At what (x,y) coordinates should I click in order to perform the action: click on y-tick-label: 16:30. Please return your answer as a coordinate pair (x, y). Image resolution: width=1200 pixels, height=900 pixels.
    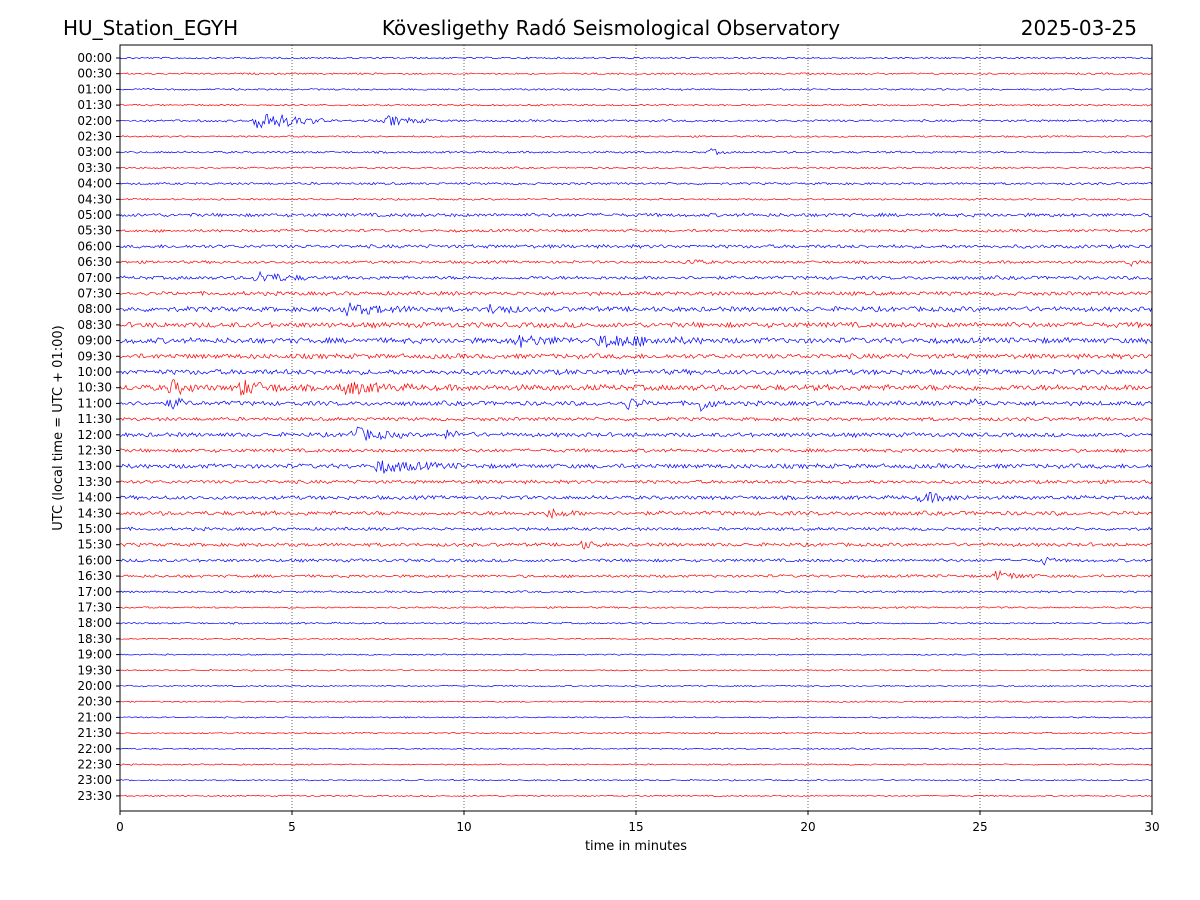
    Looking at the image, I should click on (94, 576).